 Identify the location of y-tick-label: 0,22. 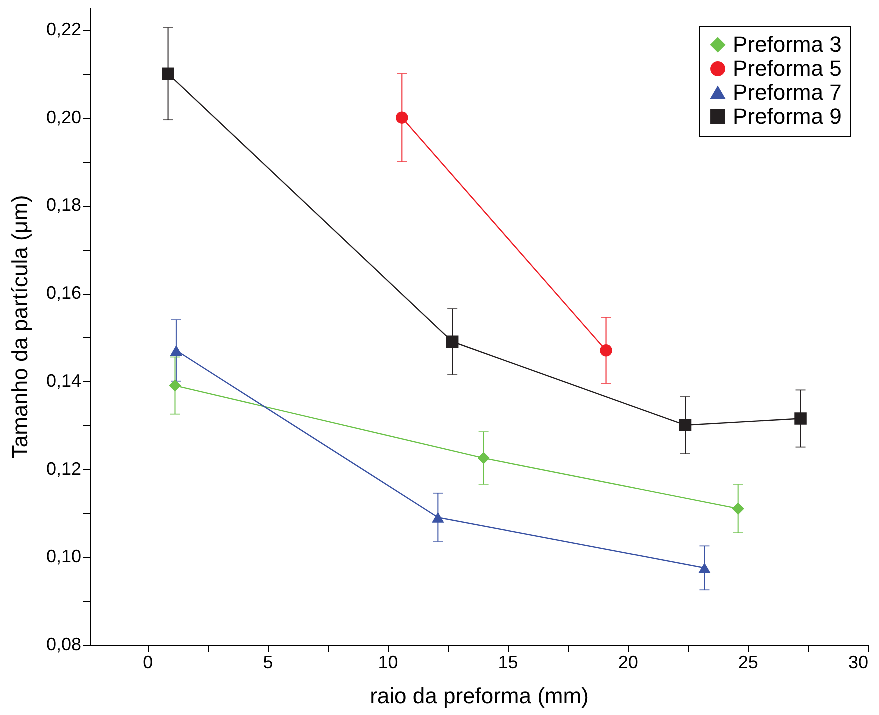
(64, 29).